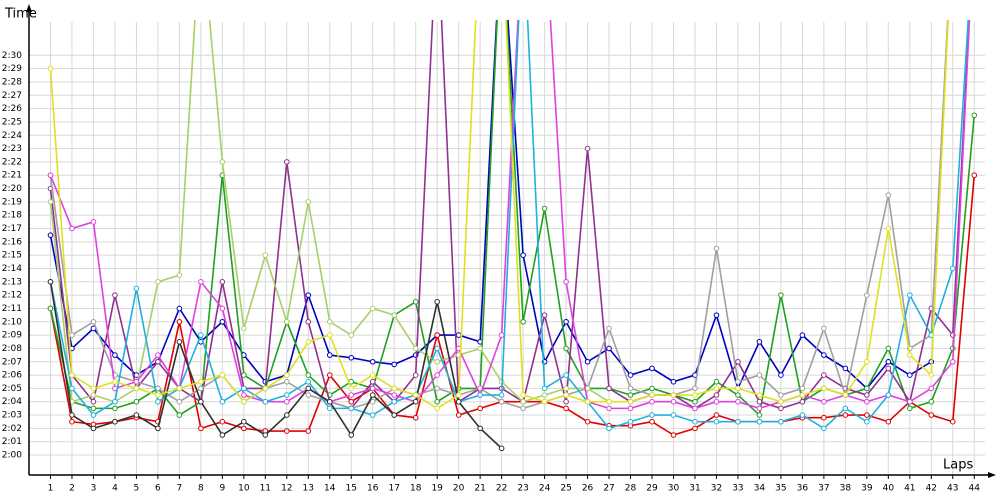  Describe the element at coordinates (286, 489) in the screenshot. I see `x-tick-label: 12` at that location.